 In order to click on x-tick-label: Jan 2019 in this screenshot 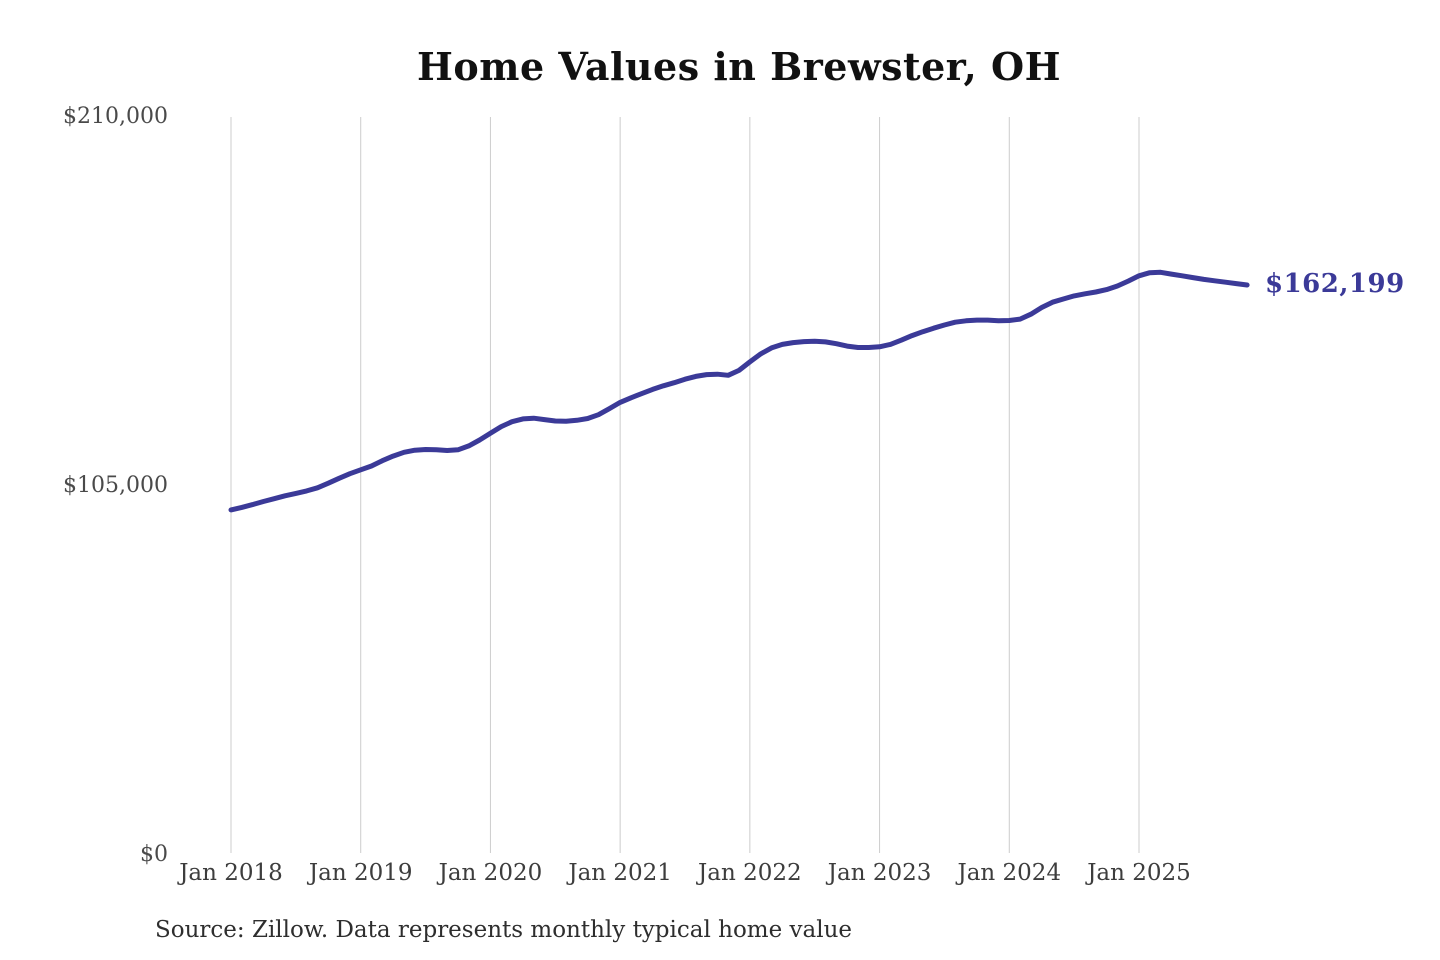, I will do `click(360, 873)`.